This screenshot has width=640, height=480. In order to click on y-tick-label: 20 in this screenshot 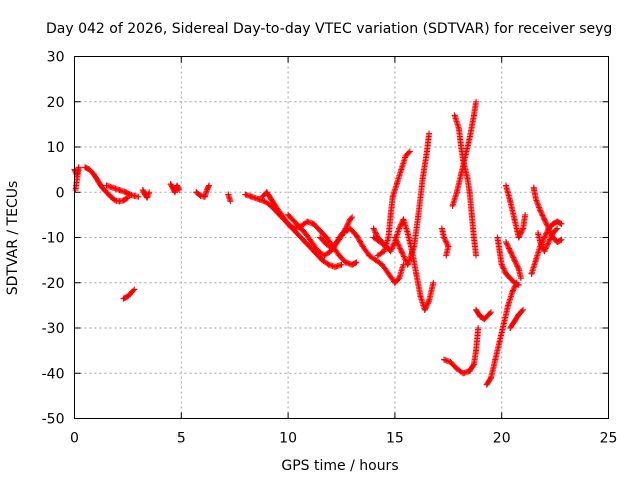, I will do `click(56, 103)`.